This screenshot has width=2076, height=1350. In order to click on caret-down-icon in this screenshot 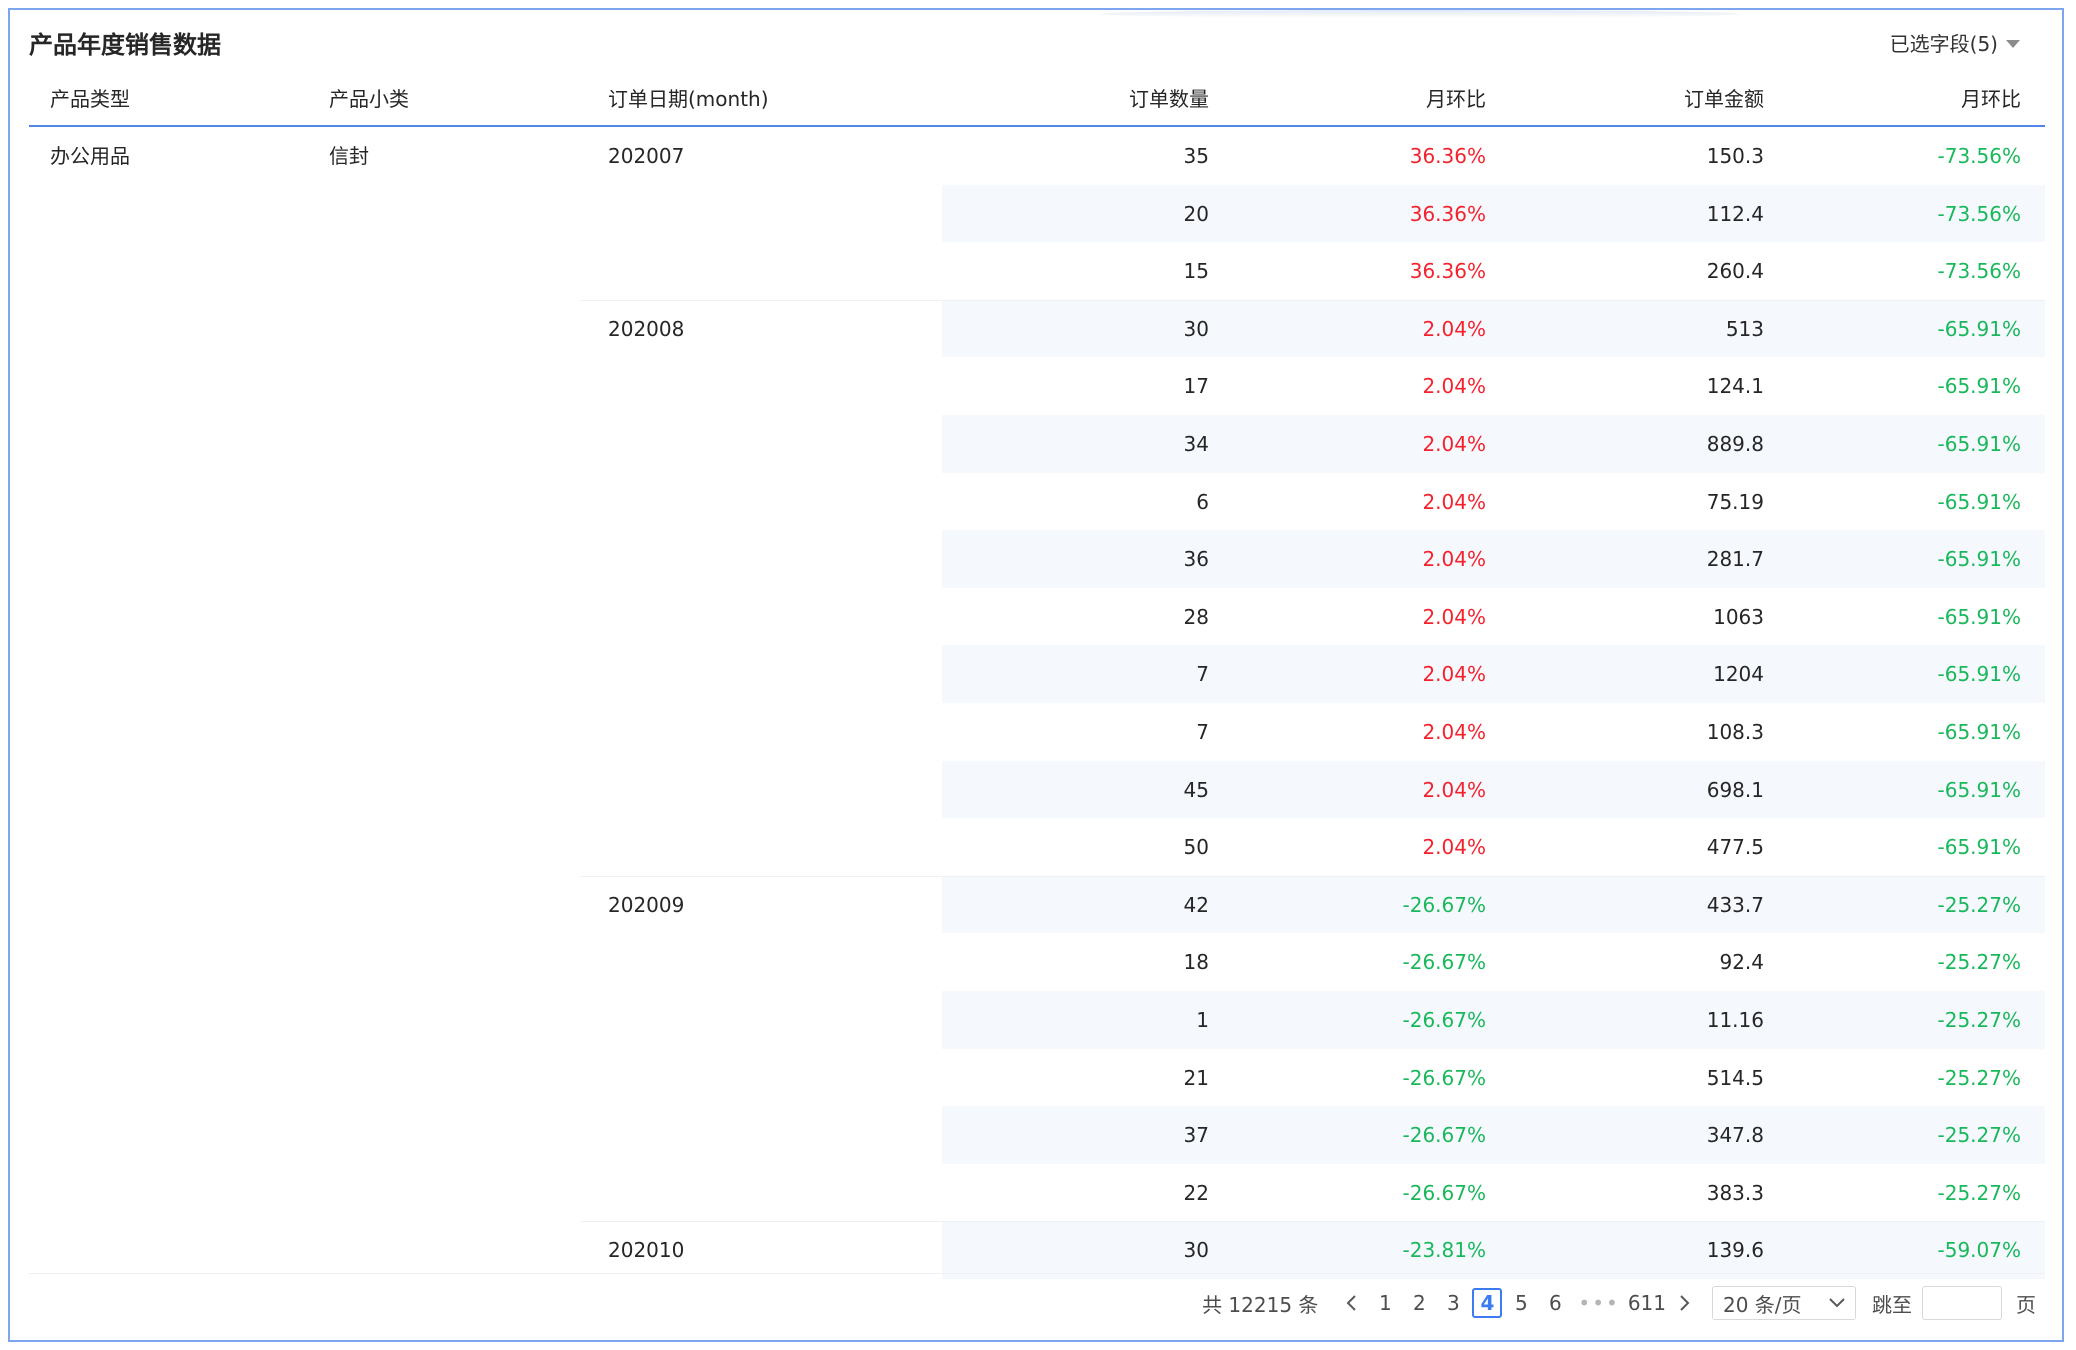, I will do `click(2013, 43)`.